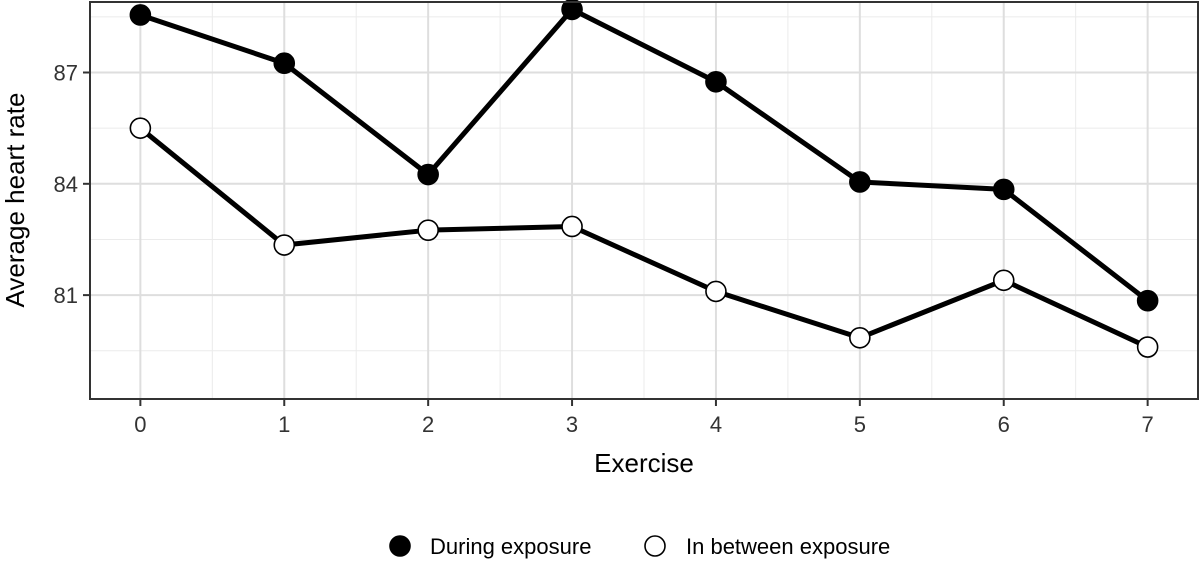 This screenshot has height=562, width=1200. Describe the element at coordinates (788, 546) in the screenshot. I see `legend-label-2: In between exposure` at that location.